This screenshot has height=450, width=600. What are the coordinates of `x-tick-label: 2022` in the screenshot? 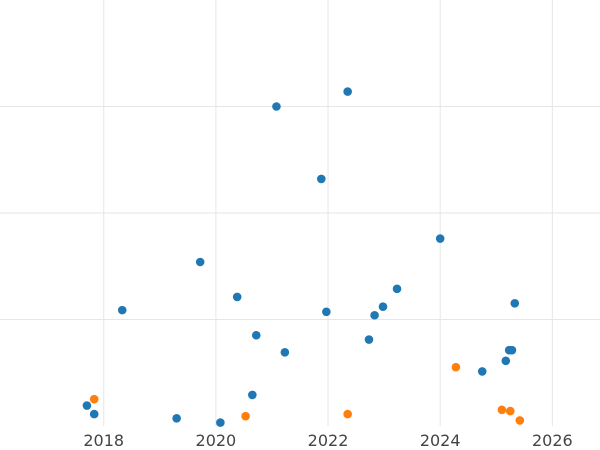 It's located at (328, 440).